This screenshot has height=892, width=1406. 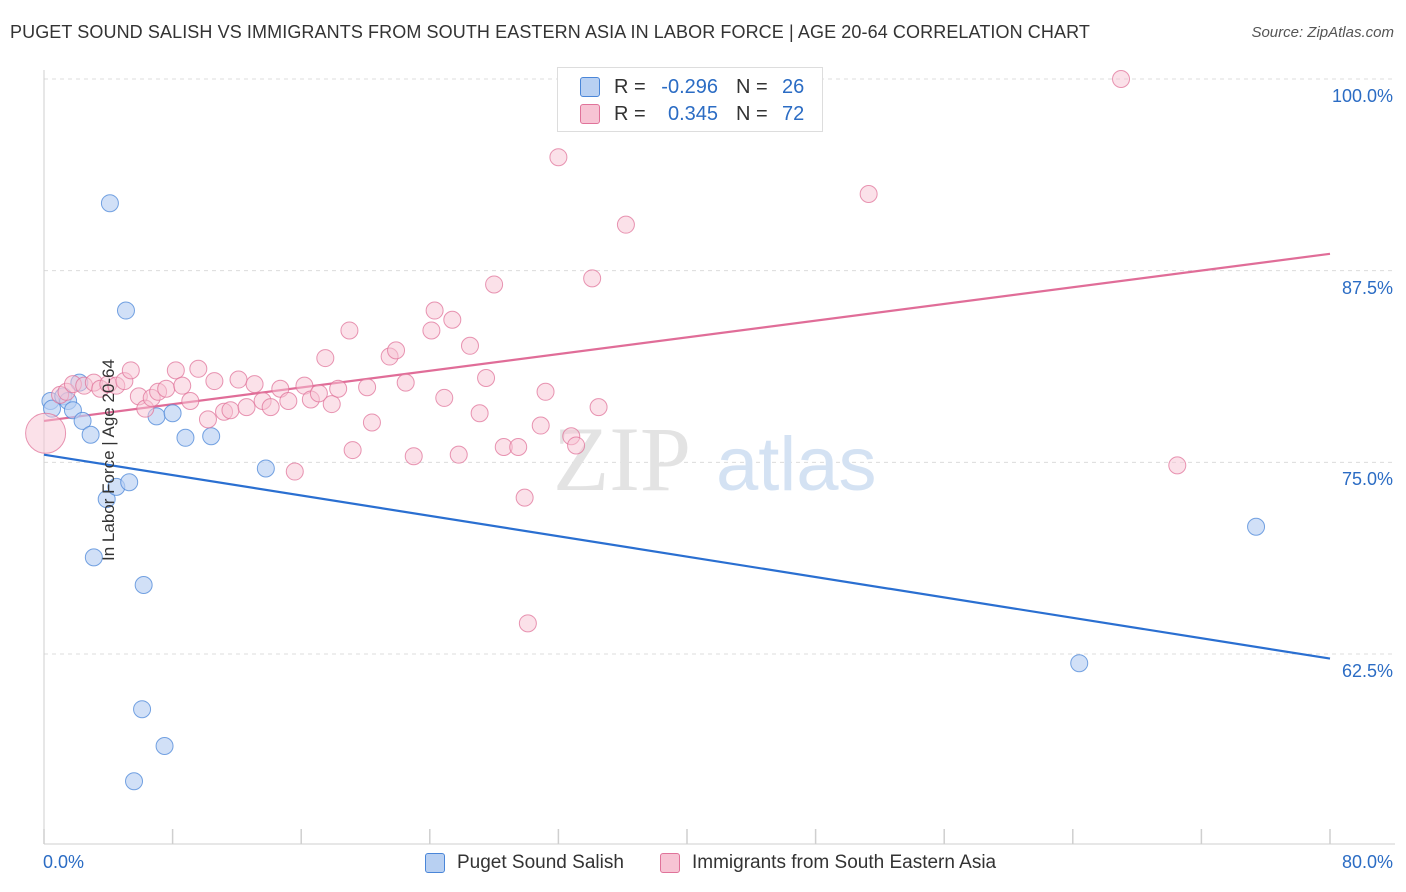 What do you see at coordinates (64, 862) in the screenshot?
I see `x-tick-label-min: 0.0%` at bounding box center [64, 862].